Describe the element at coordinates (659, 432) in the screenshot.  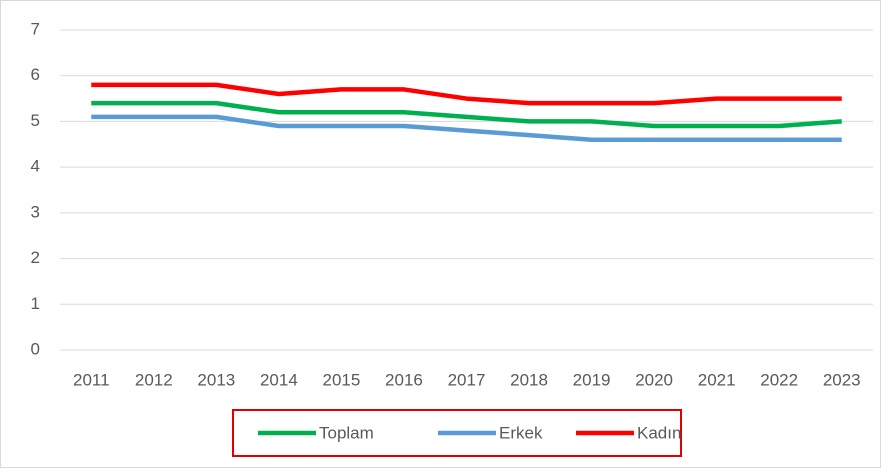
I see `legend-label: Kadın` at that location.